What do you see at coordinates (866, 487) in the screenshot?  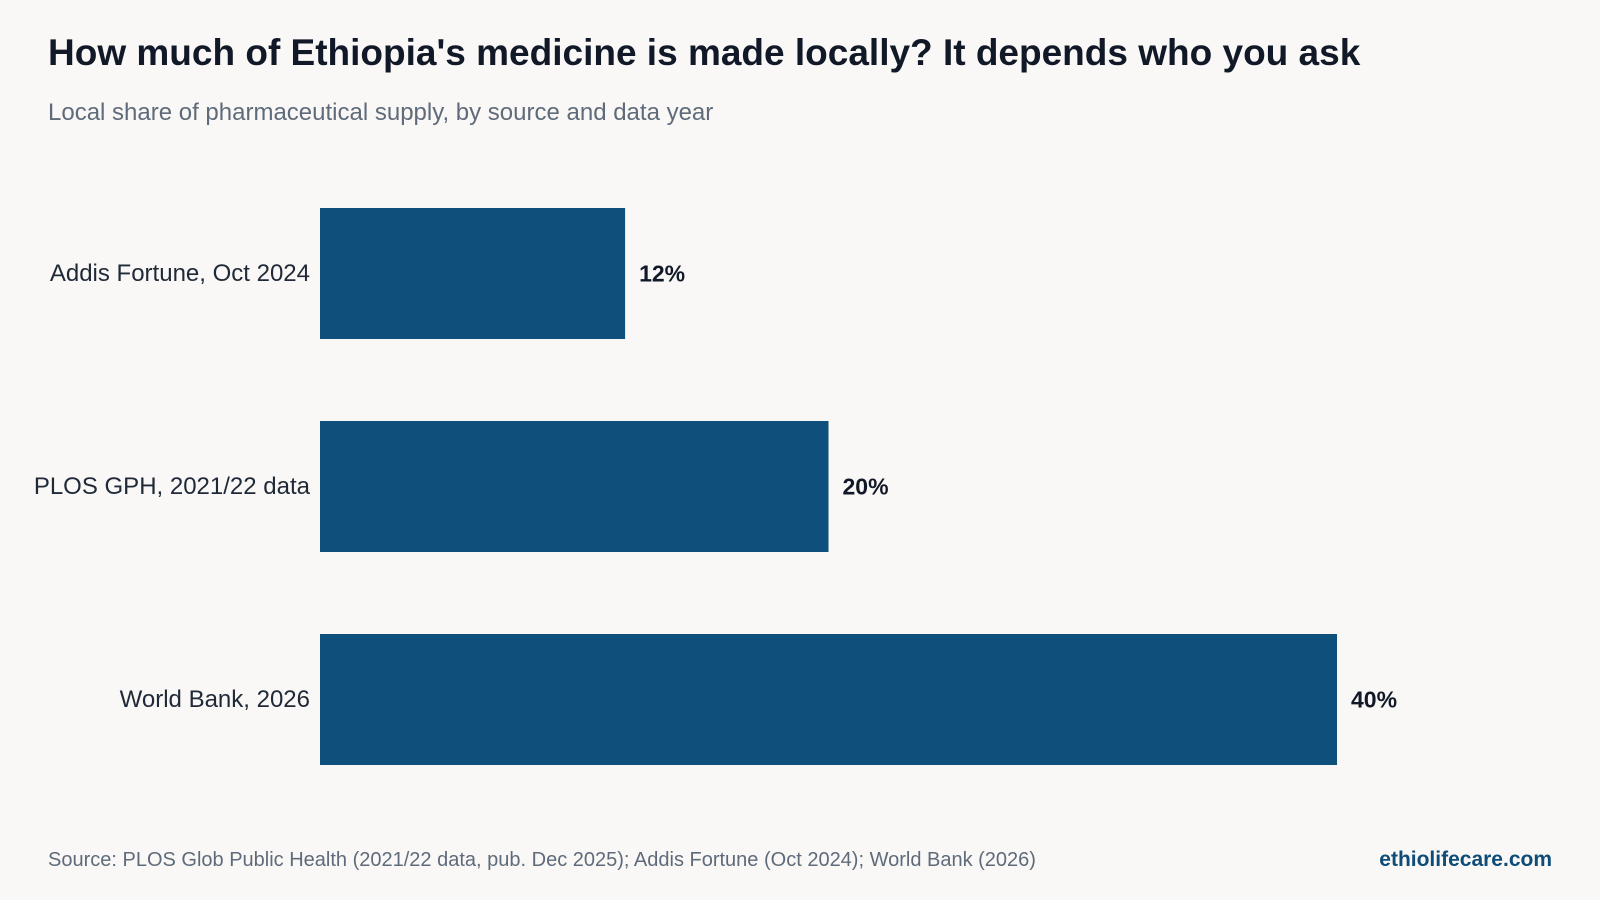 I see `value-label: 20%` at bounding box center [866, 487].